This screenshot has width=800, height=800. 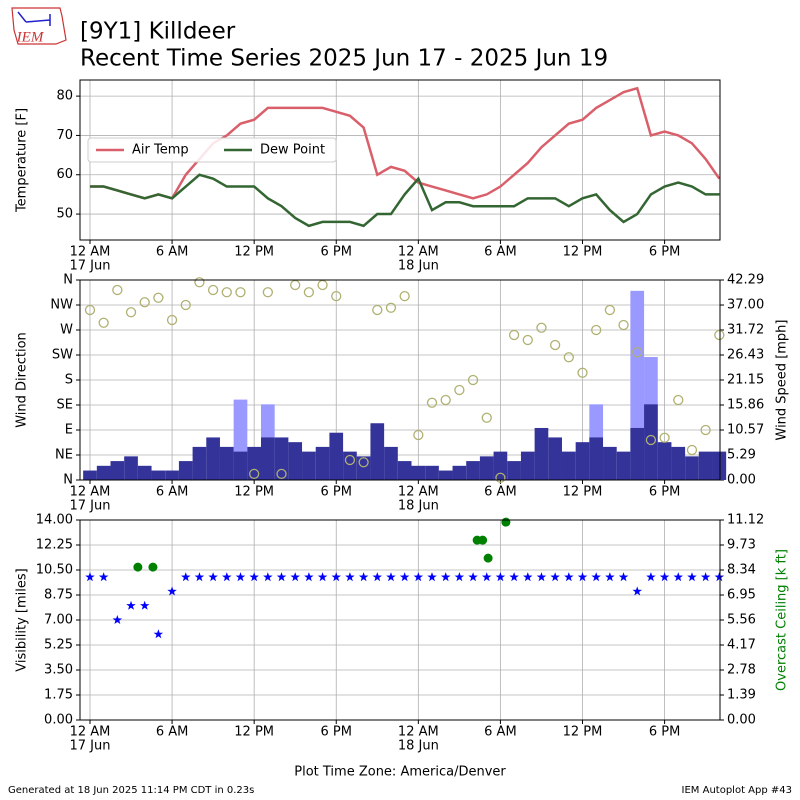 What do you see at coordinates (418, 492) in the screenshot?
I see `x-tick-label: 12 AM` at bounding box center [418, 492].